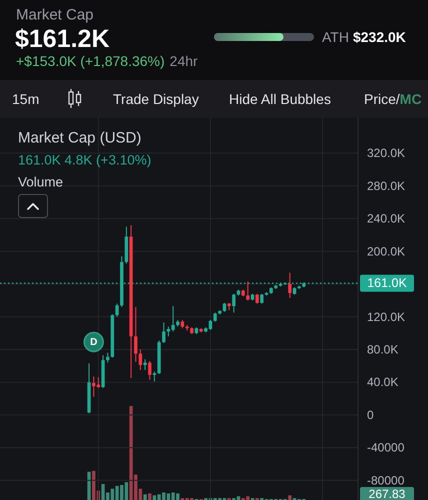 Image resolution: width=428 pixels, height=500 pixels. What do you see at coordinates (154, 377) in the screenshot?
I see `candlestick` at bounding box center [154, 377].